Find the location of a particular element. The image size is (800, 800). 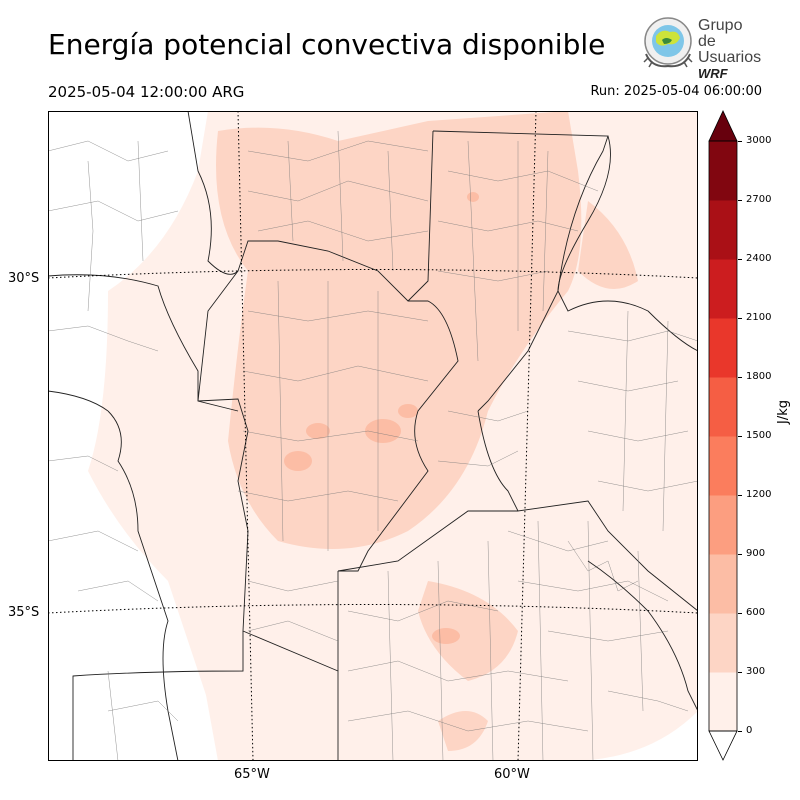

colorbar-tick-label: 600 is located at coordinates (756, 612).